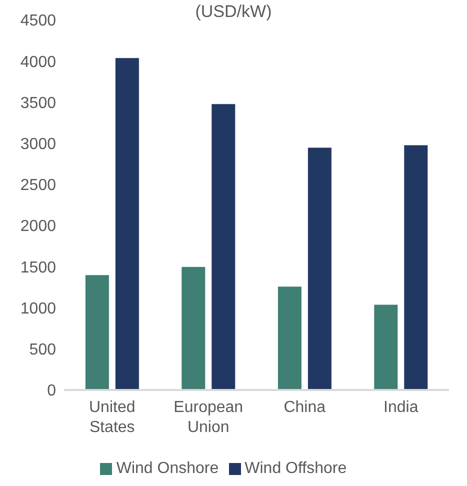 The image size is (467, 486). I want to click on y-tick-label: 1500, so click(38, 267).